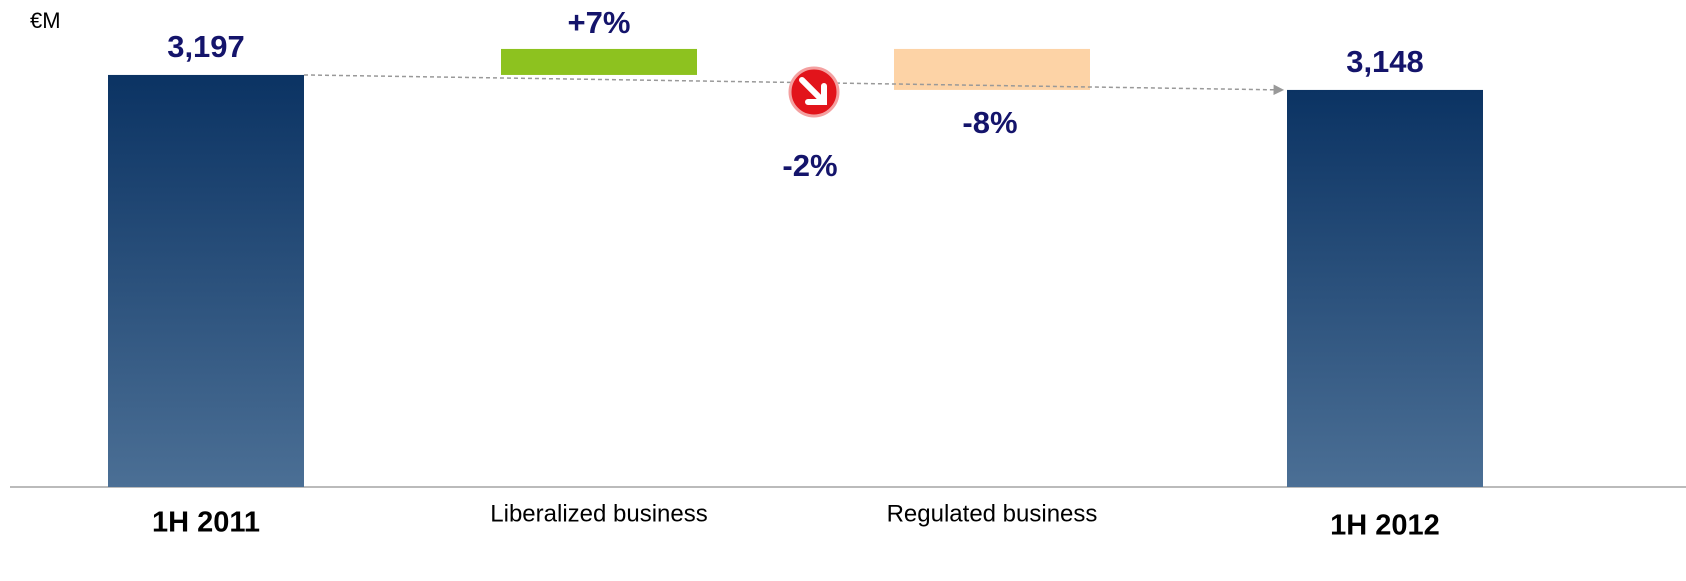 This screenshot has width=1686, height=581. What do you see at coordinates (599, 22) in the screenshot?
I see `change-label: +7%` at bounding box center [599, 22].